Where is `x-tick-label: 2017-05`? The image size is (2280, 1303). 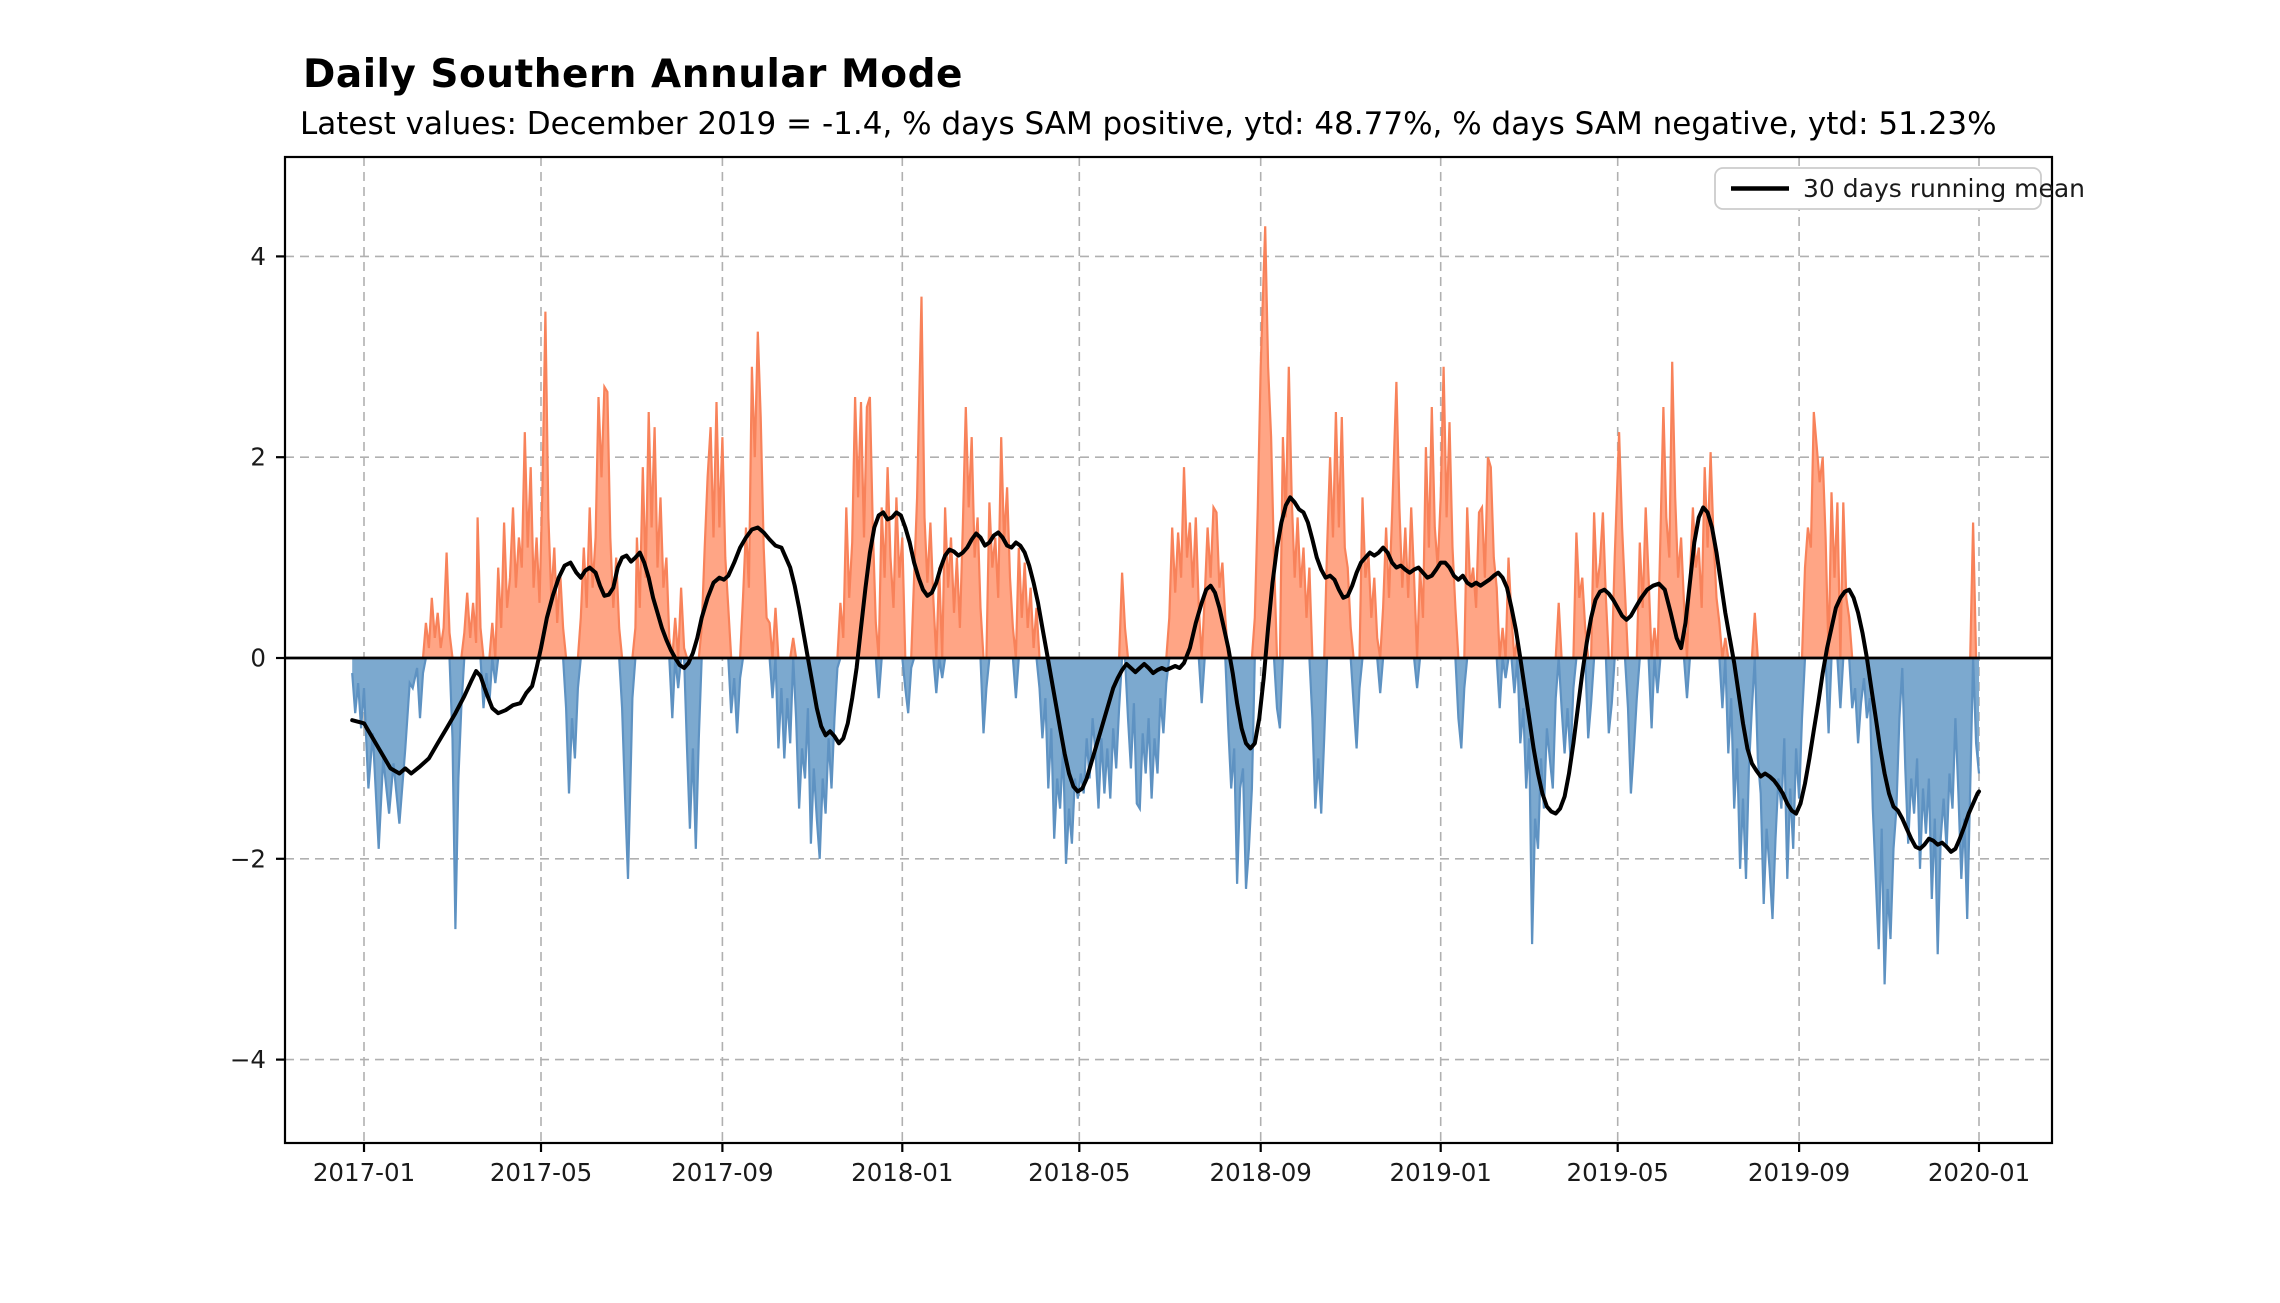 x-tick-label: 2017-05 is located at coordinates (541, 1172).